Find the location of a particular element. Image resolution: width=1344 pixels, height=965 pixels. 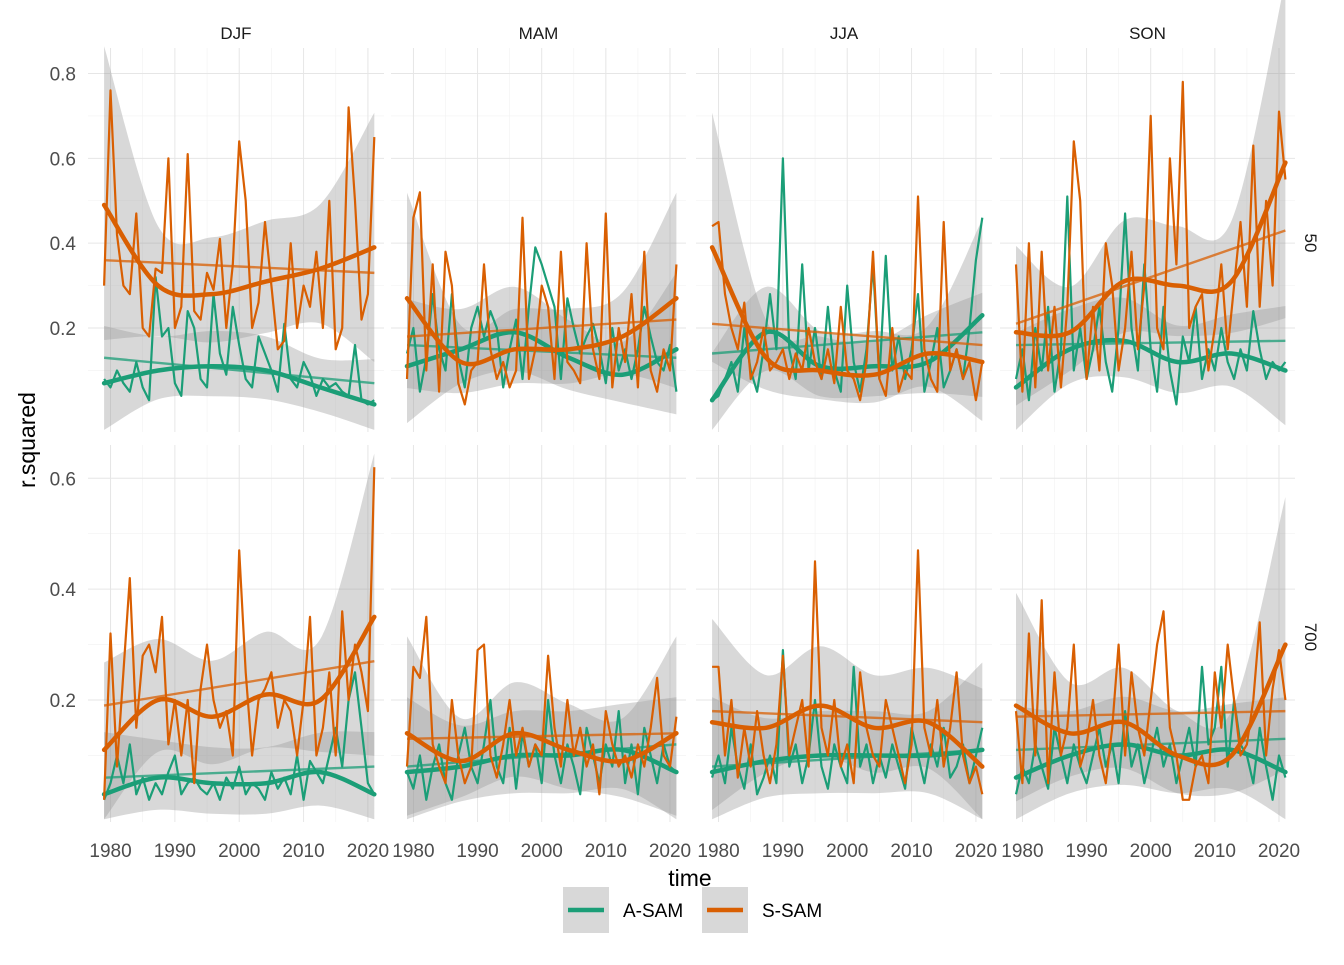

legend-label: S-SAM is located at coordinates (792, 911).